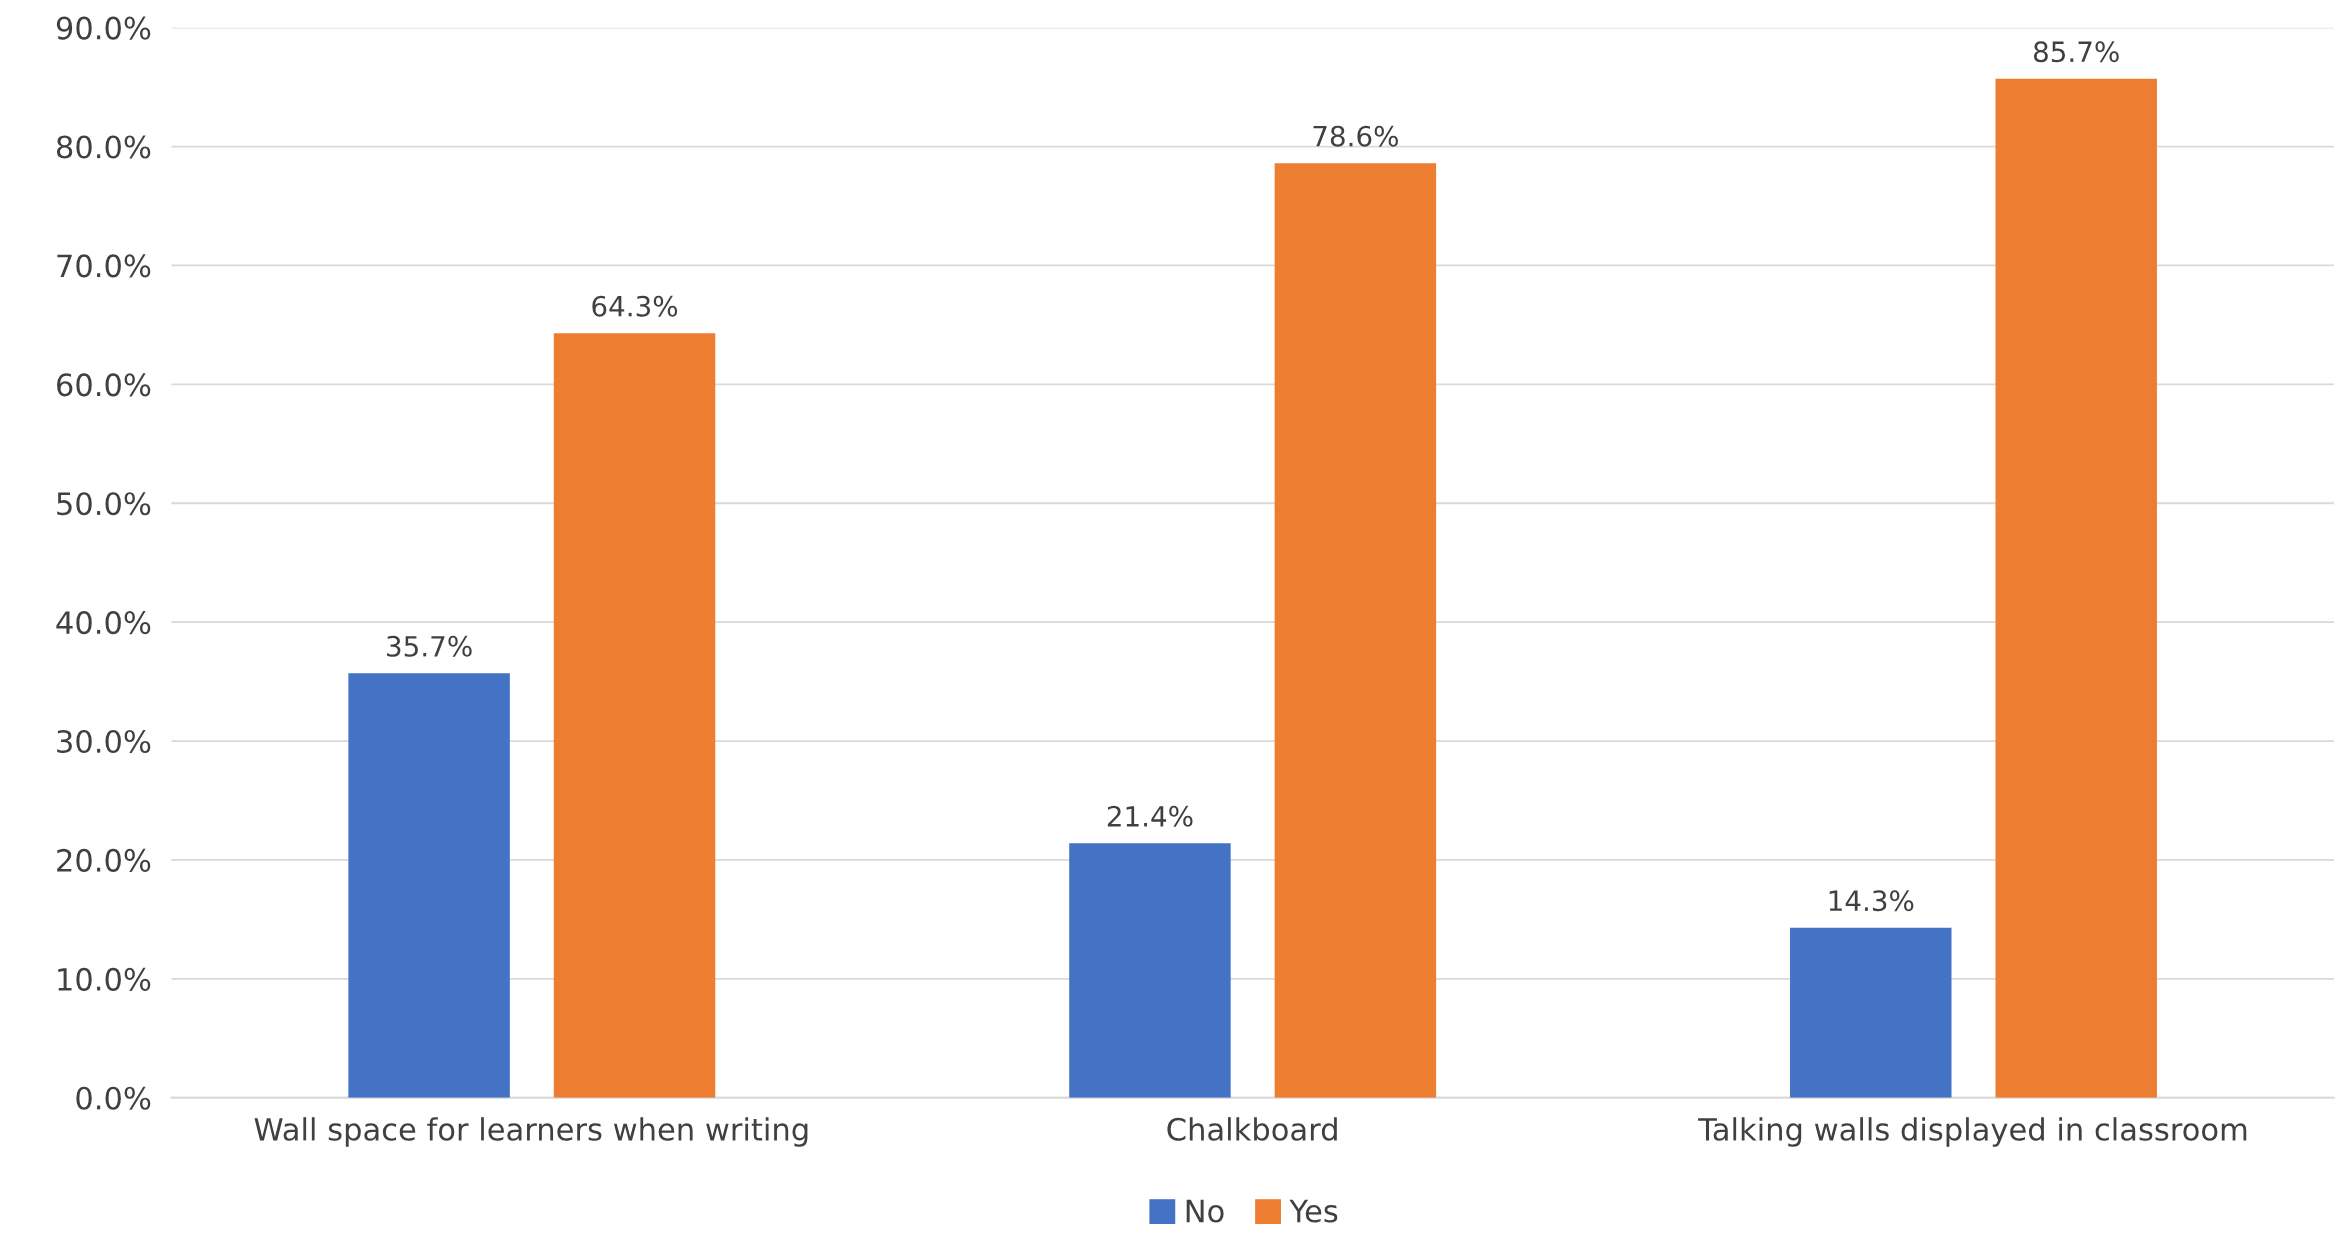 The image size is (2348, 1256). What do you see at coordinates (1205, 1211) in the screenshot?
I see `legend-label: No` at bounding box center [1205, 1211].